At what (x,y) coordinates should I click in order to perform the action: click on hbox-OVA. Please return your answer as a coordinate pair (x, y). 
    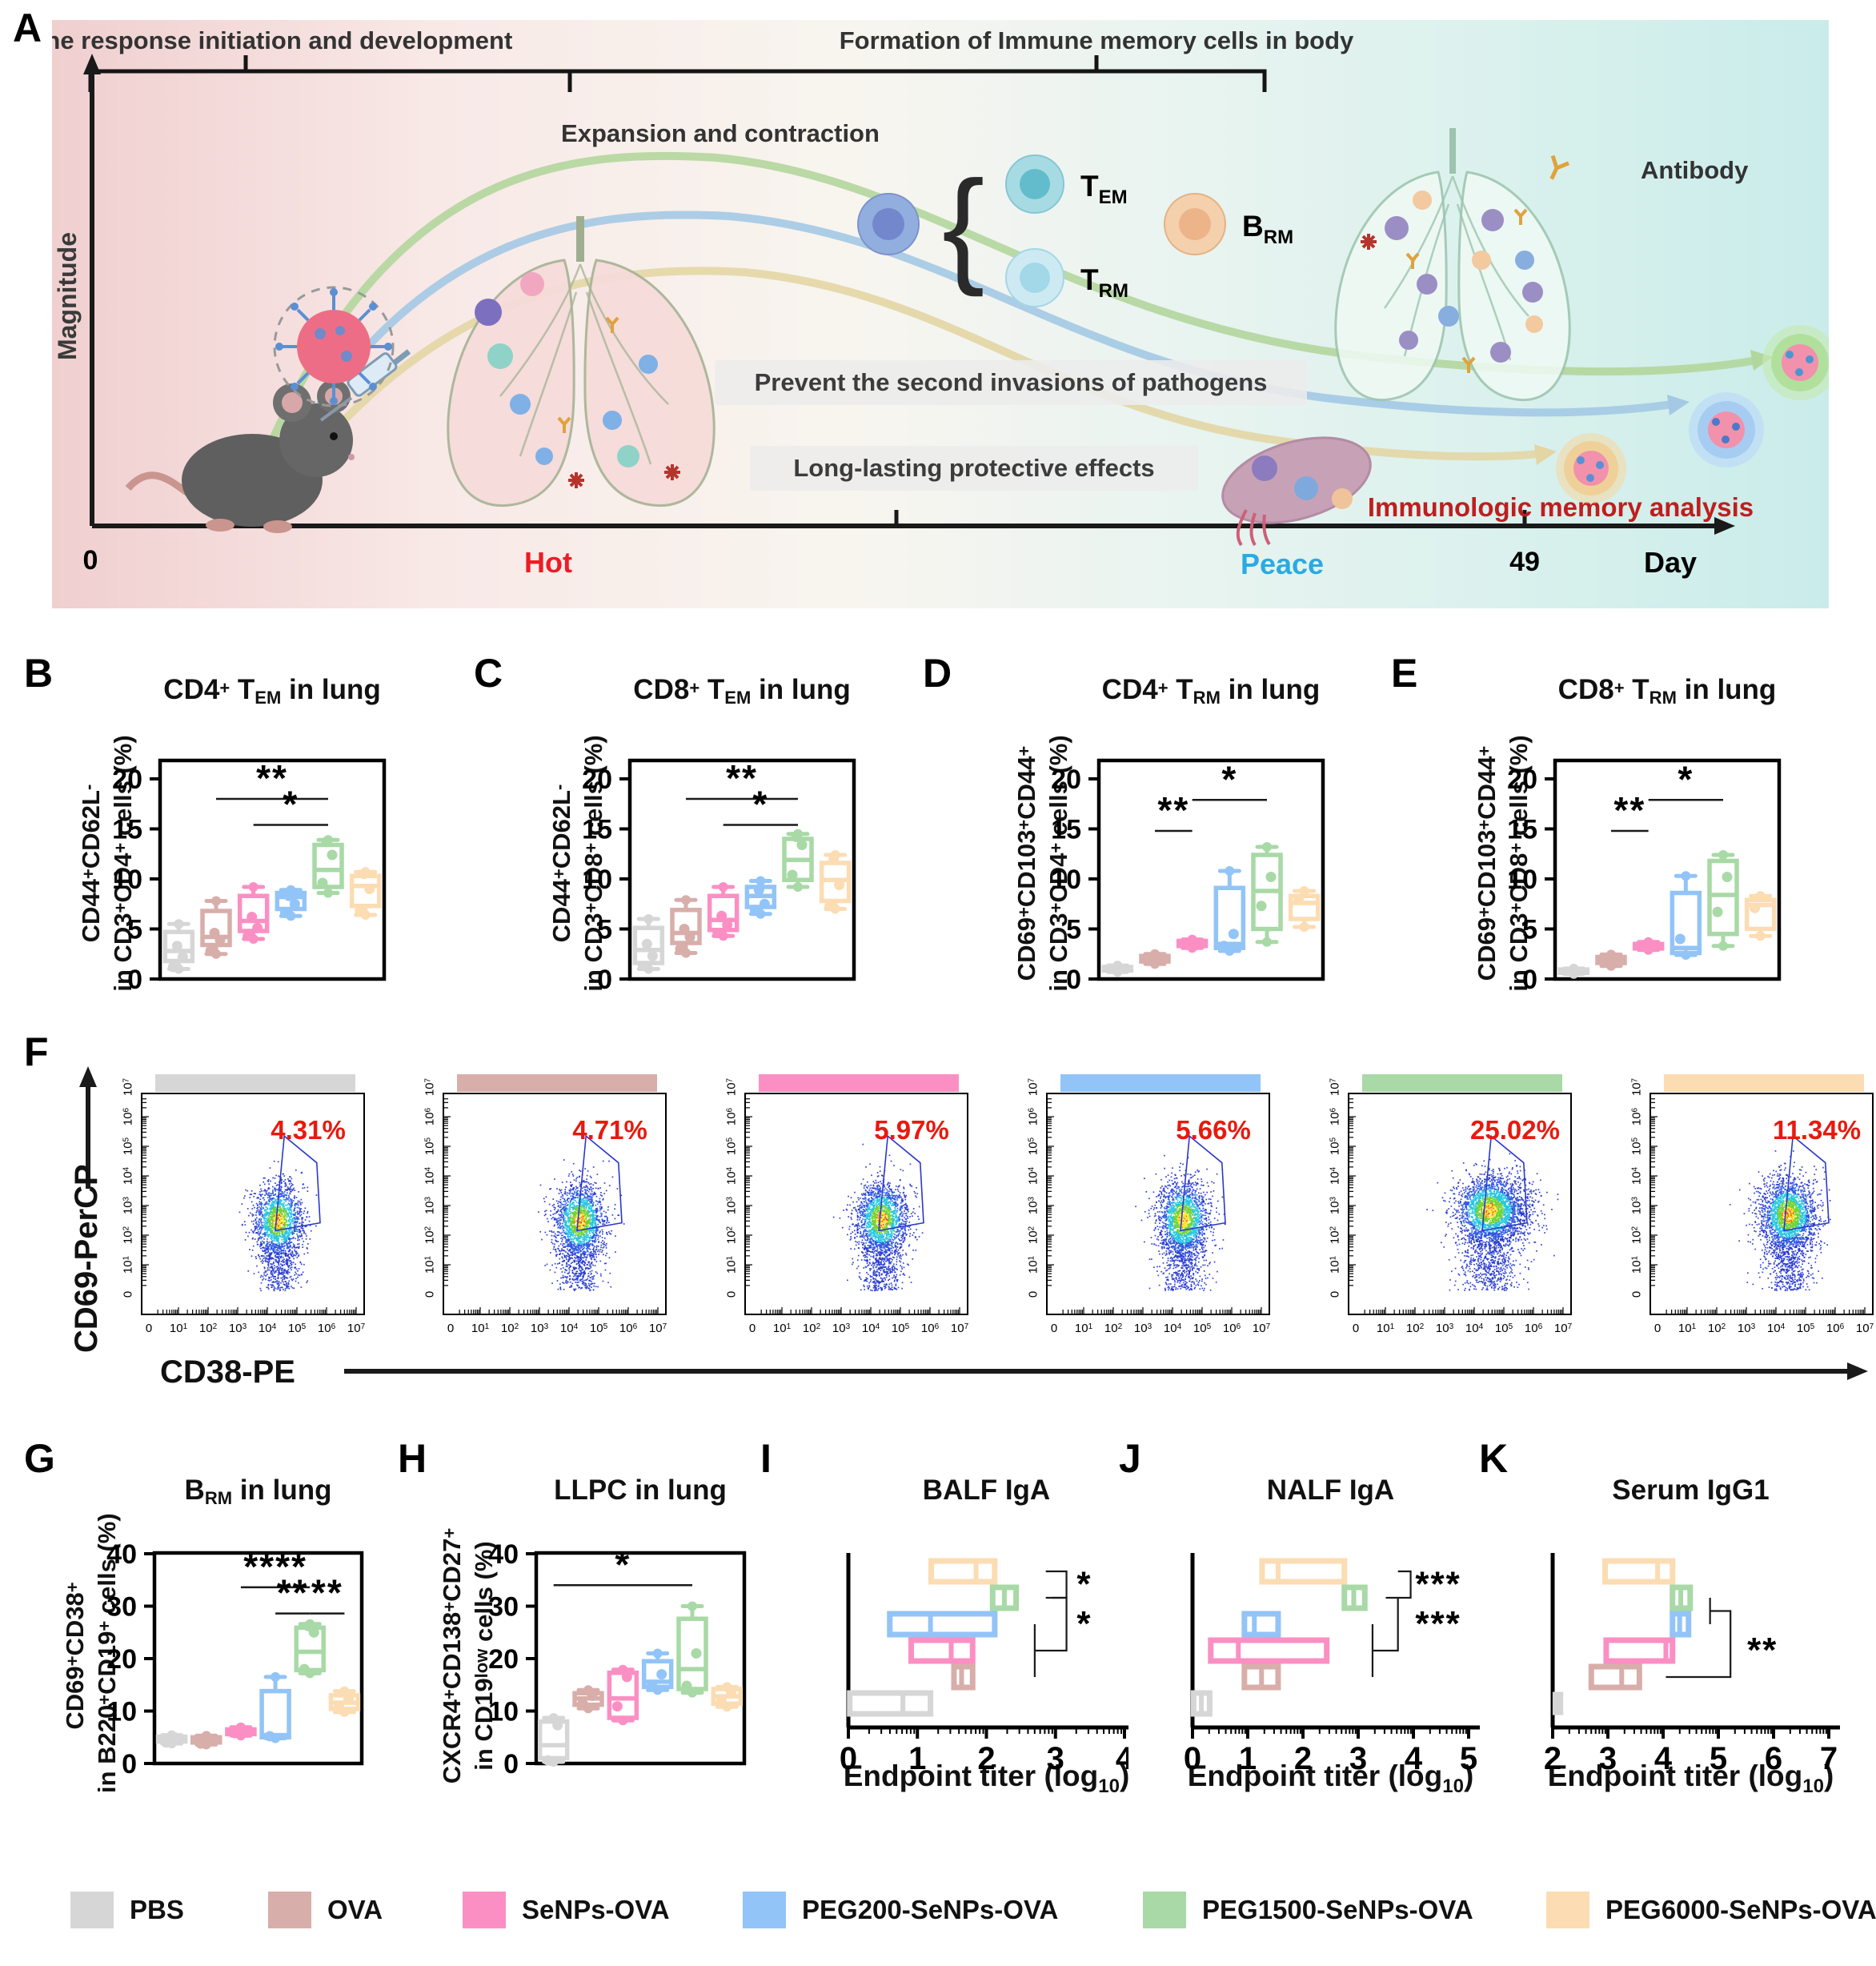
    Looking at the image, I should click on (1261, 1677).